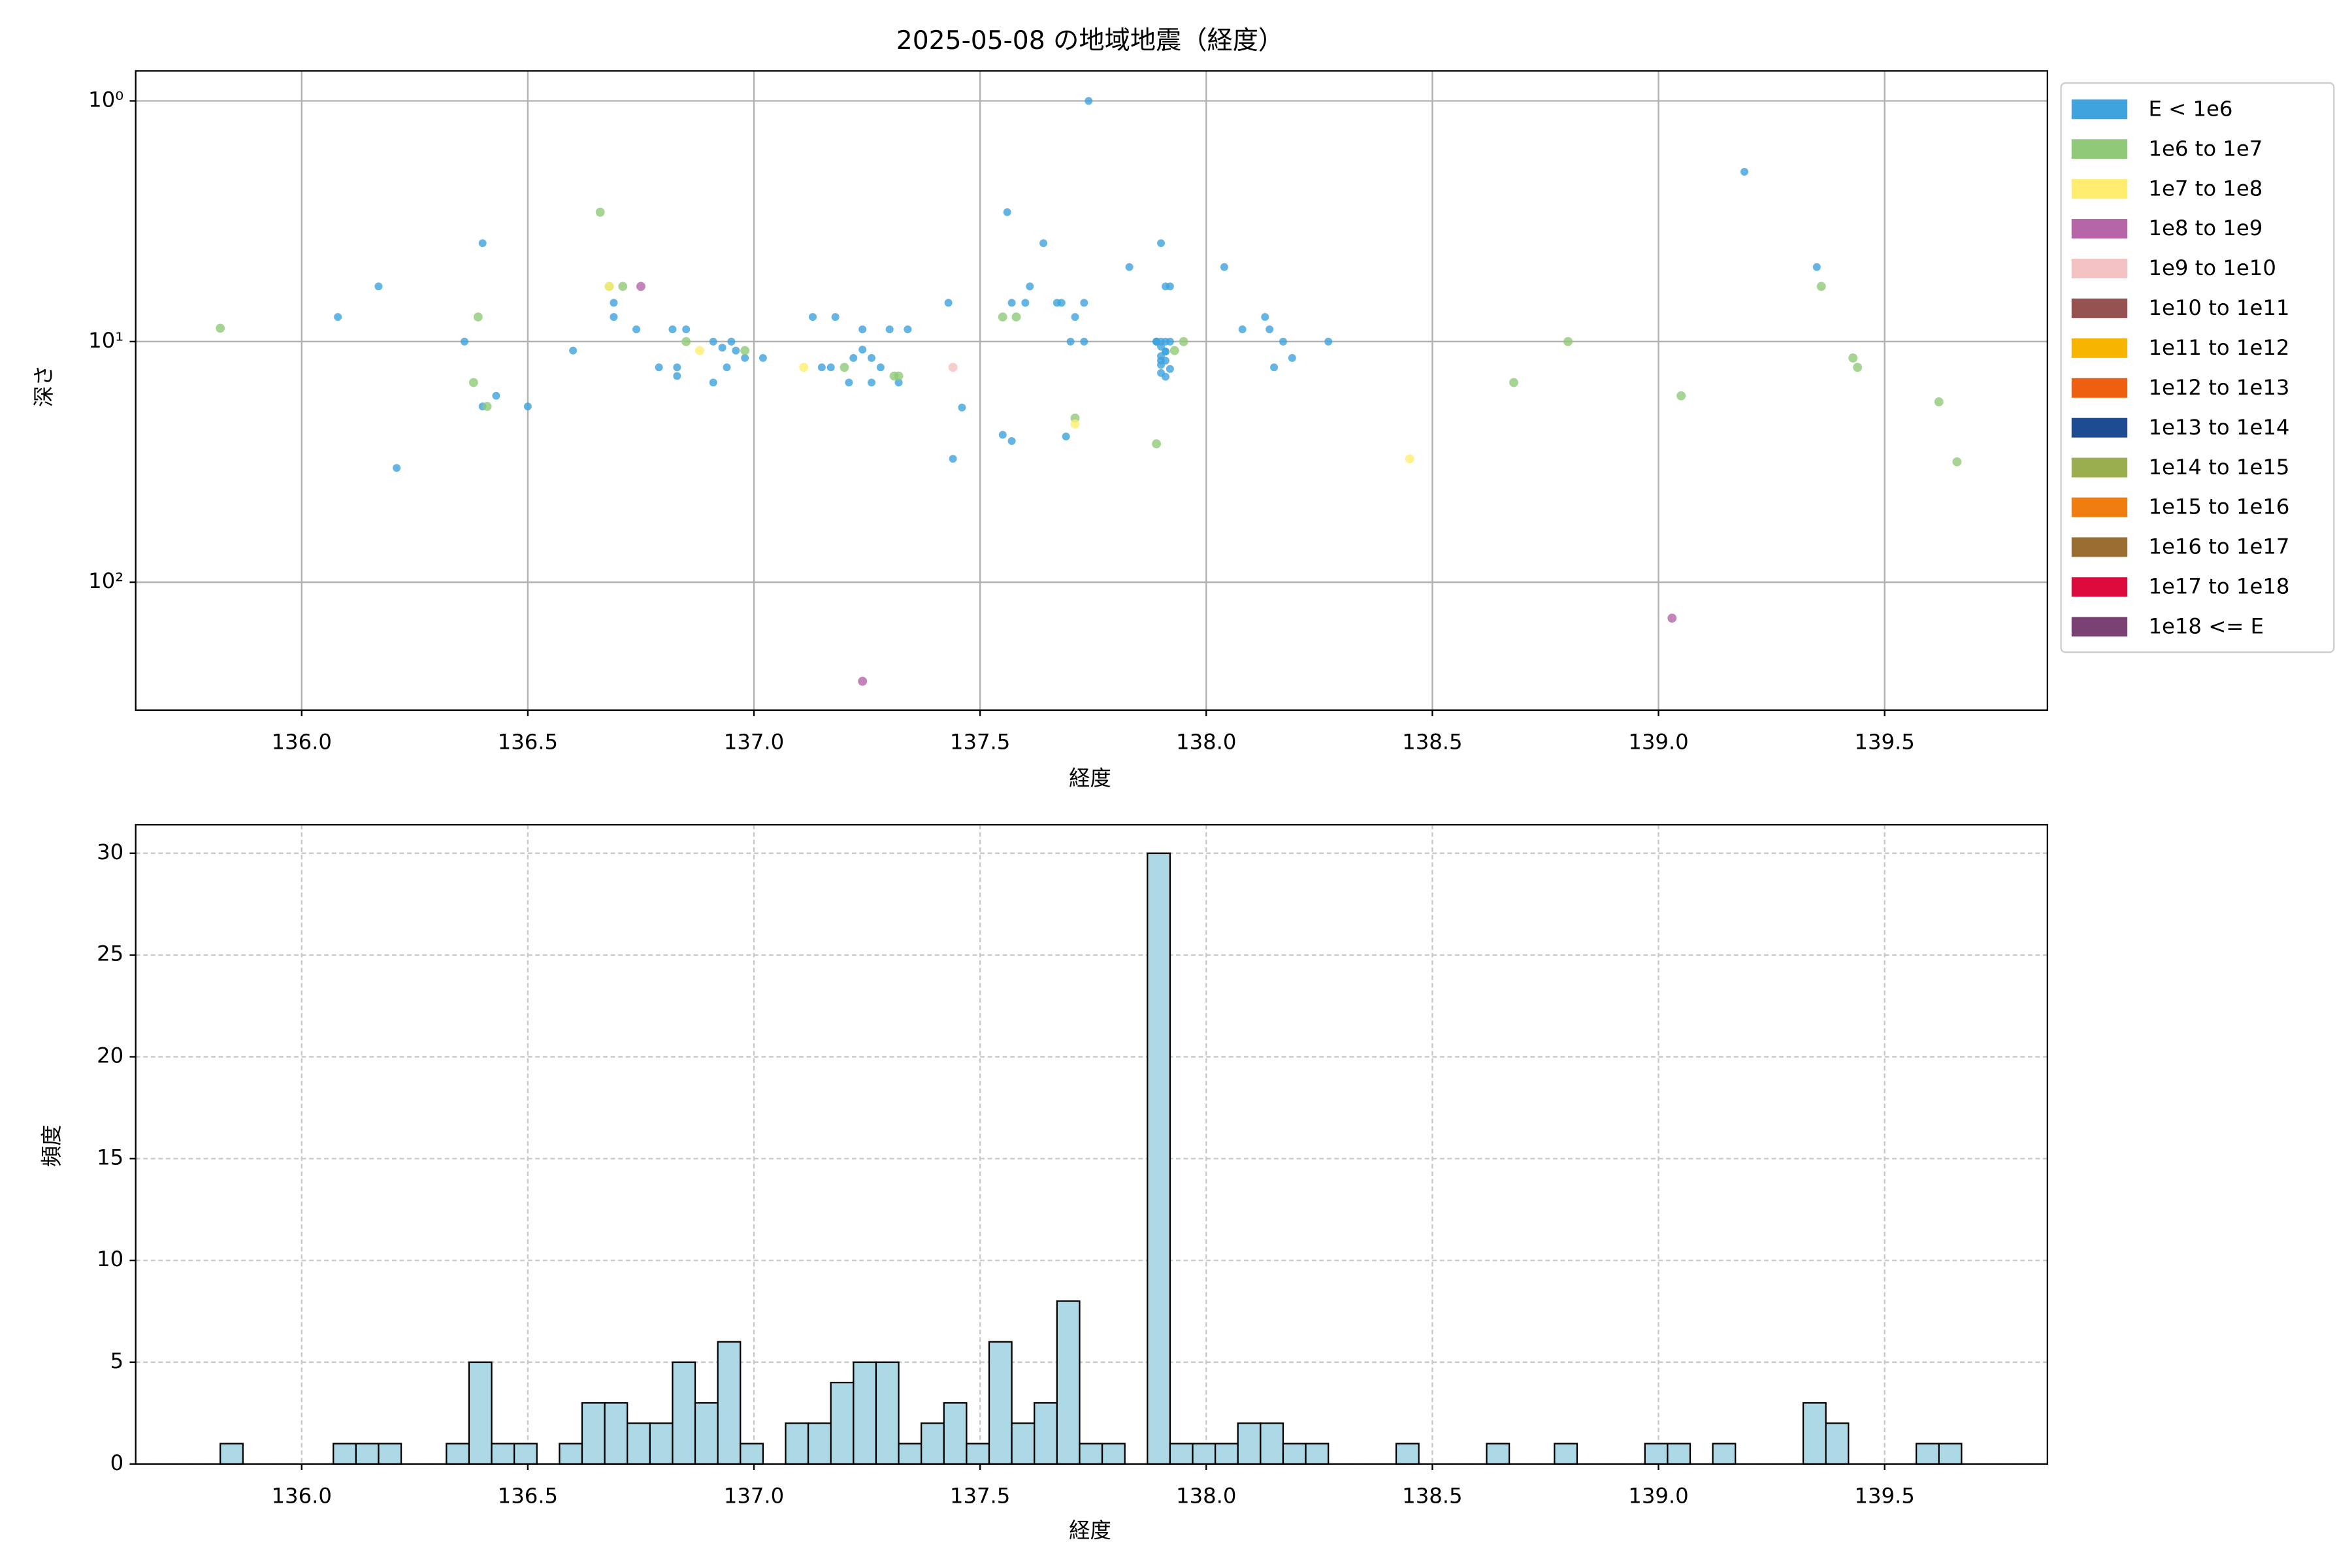 This screenshot has width=2352, height=1568. What do you see at coordinates (2205, 188) in the screenshot?
I see `legend-label: 1e7 to 1e8` at bounding box center [2205, 188].